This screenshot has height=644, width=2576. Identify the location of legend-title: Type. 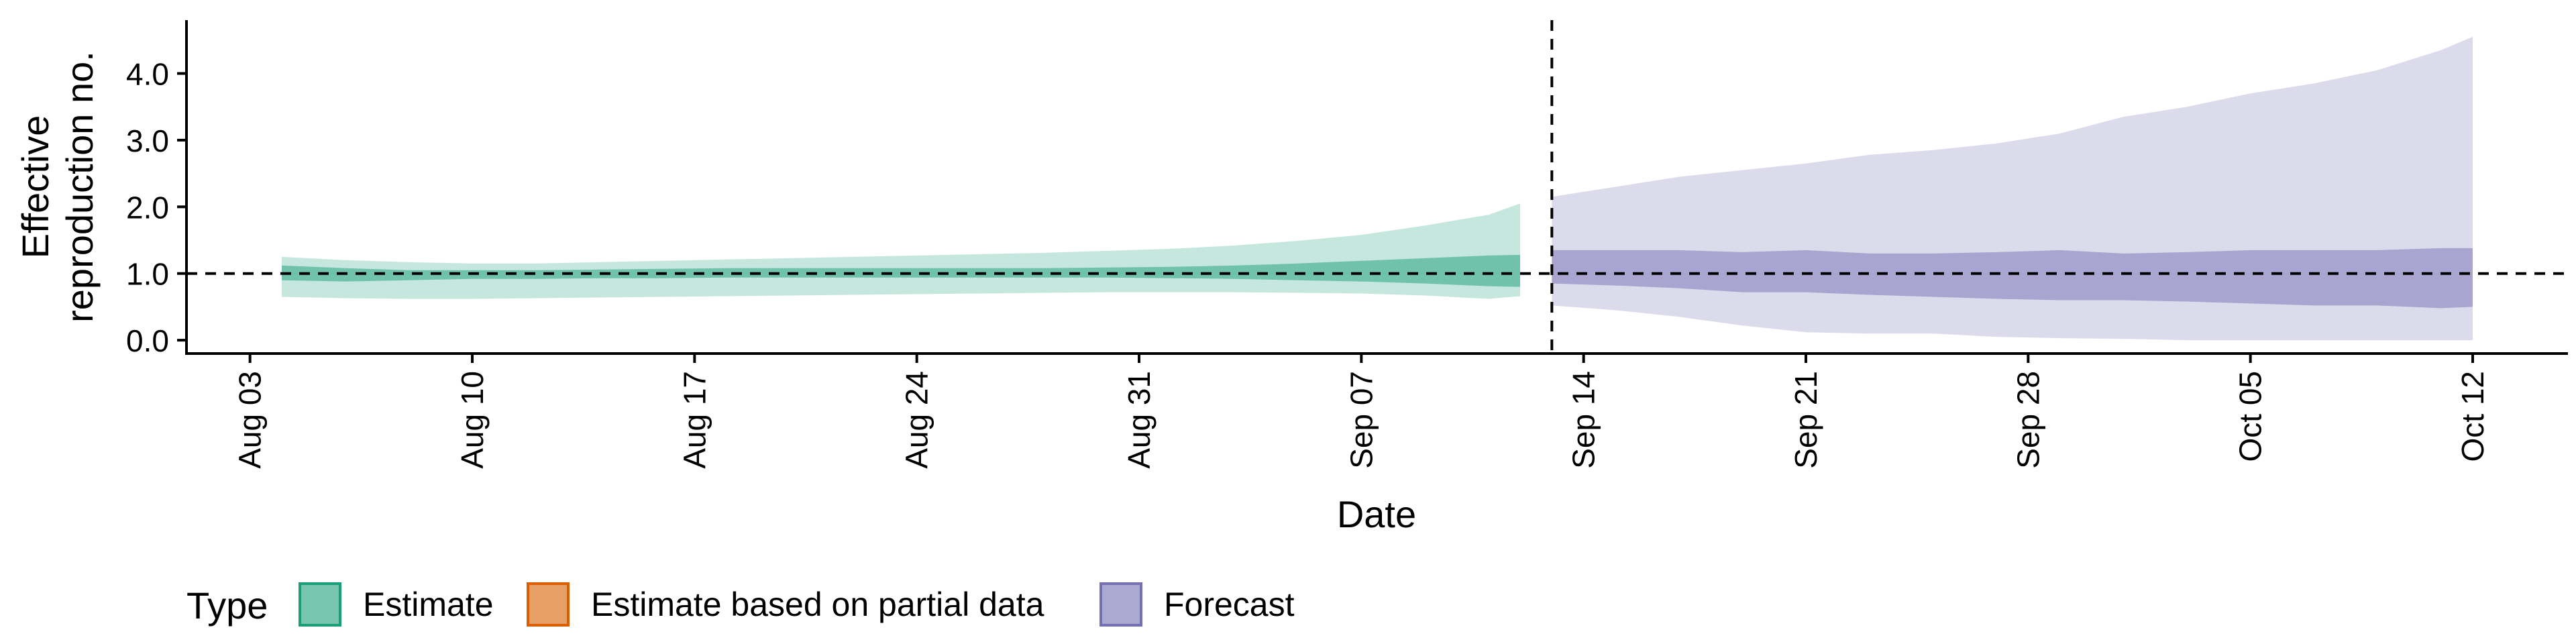
(227, 605).